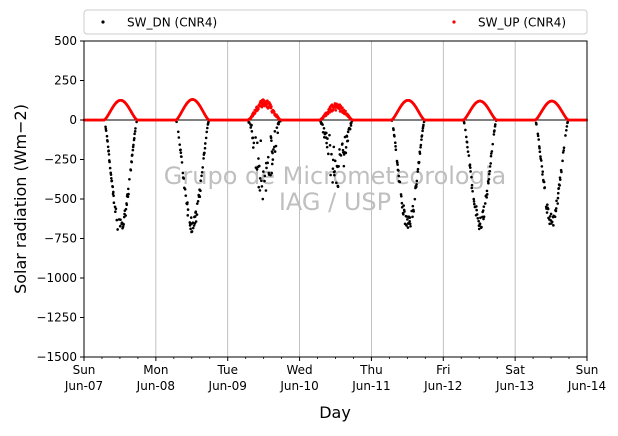 The image size is (618, 436). I want to click on x-tick-label-weekday: Sat, so click(515, 370).